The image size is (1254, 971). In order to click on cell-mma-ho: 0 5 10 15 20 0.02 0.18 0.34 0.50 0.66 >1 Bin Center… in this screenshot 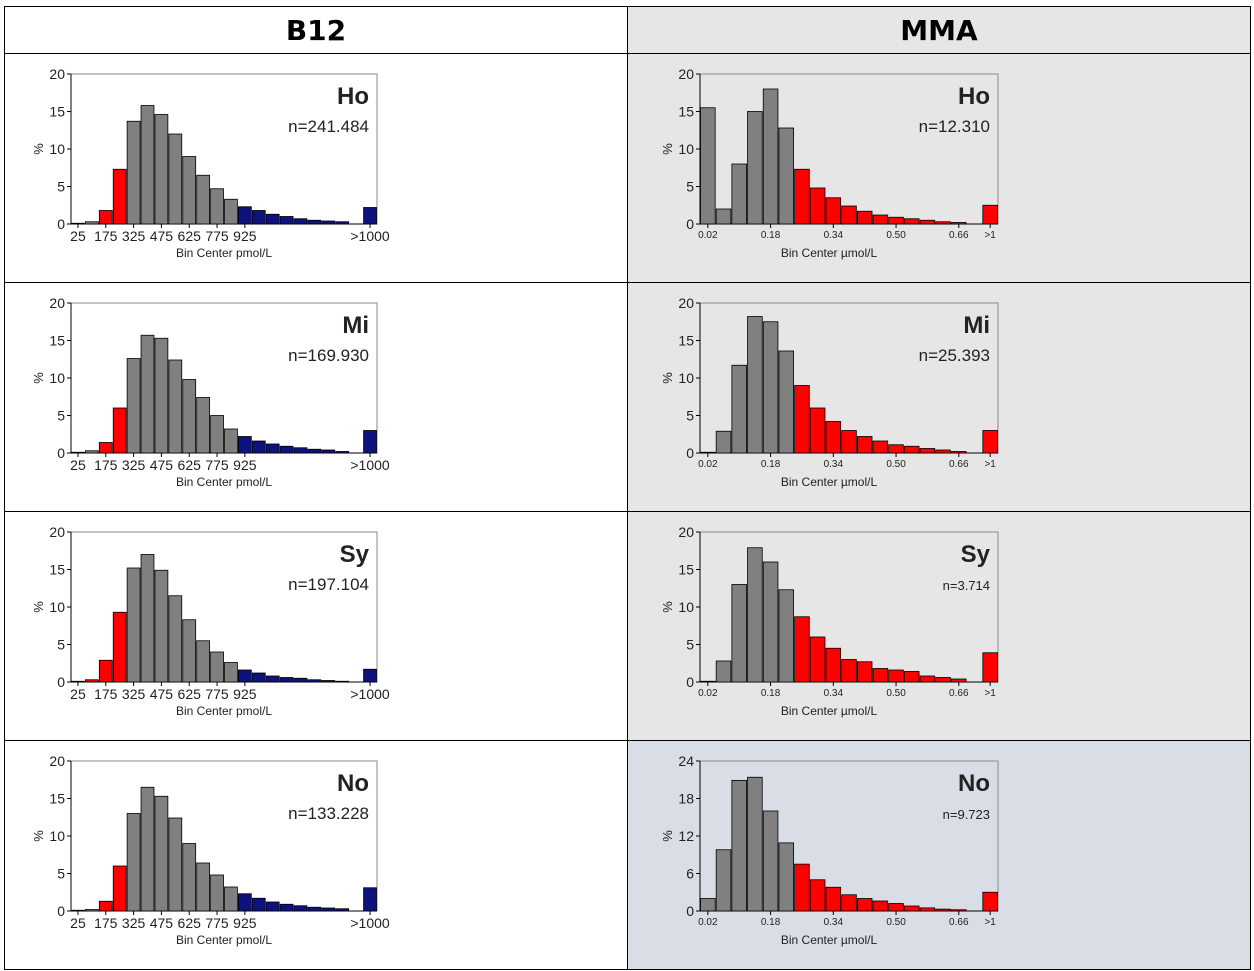, I will do `click(939, 168)`.